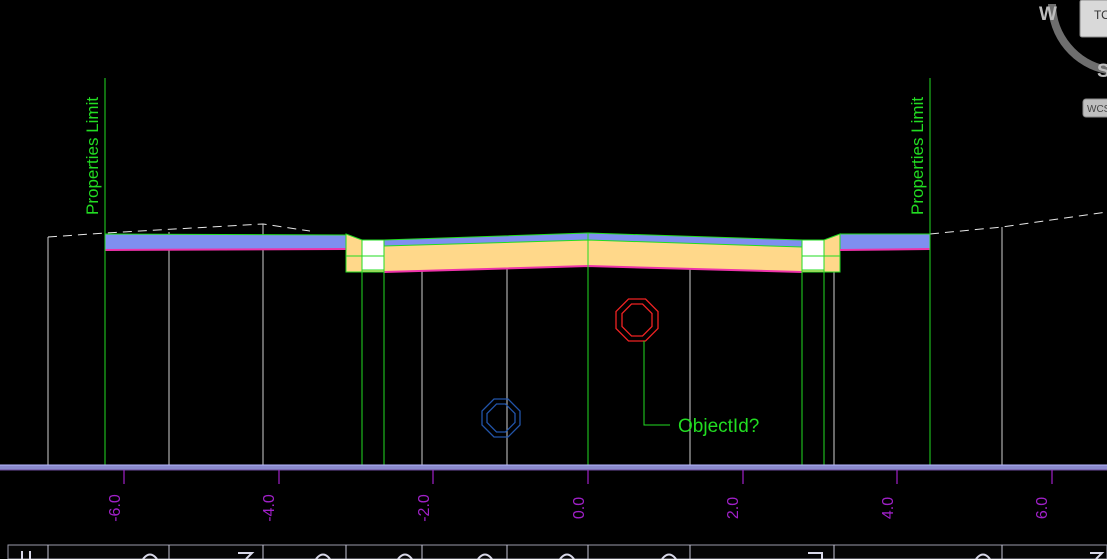 Image resolution: width=1107 pixels, height=559 pixels. What do you see at coordinates (115, 508) in the screenshot?
I see `axis-label-neg6: -6.0` at bounding box center [115, 508].